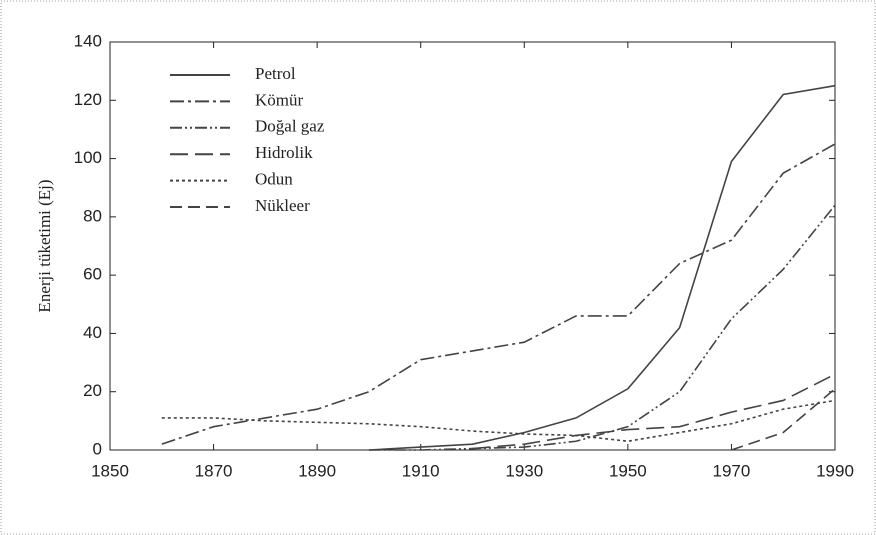  I want to click on y-tick-label: 80, so click(92, 215).